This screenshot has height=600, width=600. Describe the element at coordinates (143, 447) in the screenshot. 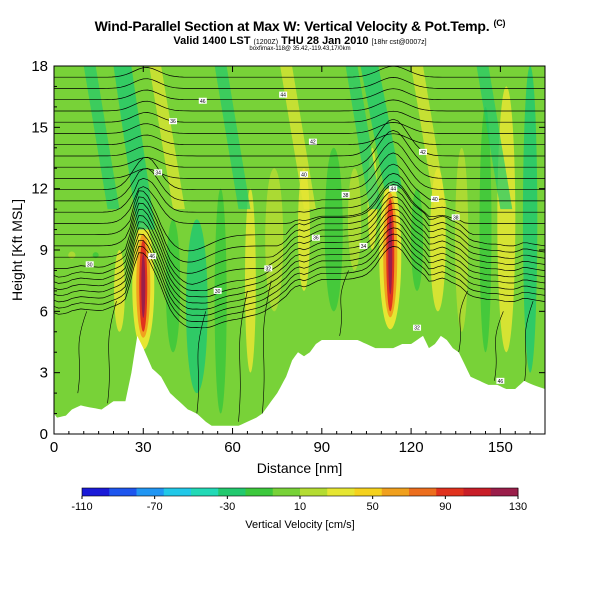

I see `x-tick-label: 30` at that location.